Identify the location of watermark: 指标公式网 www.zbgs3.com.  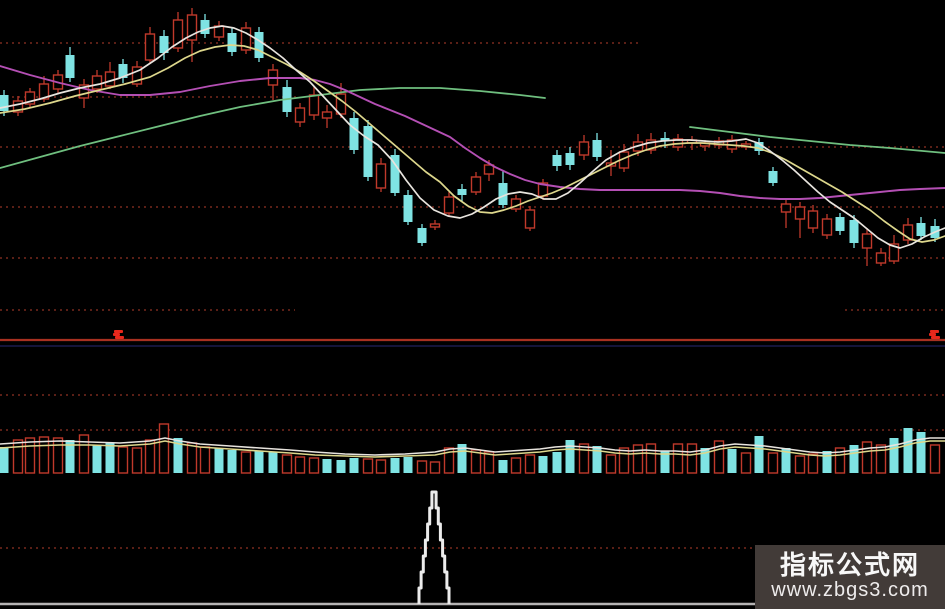
(850, 577).